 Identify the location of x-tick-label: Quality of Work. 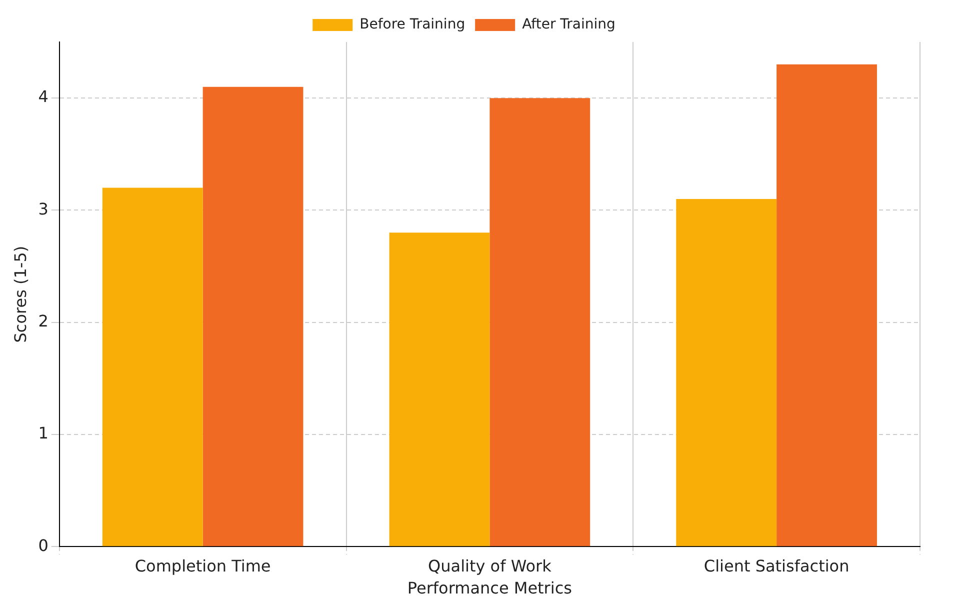
(490, 566).